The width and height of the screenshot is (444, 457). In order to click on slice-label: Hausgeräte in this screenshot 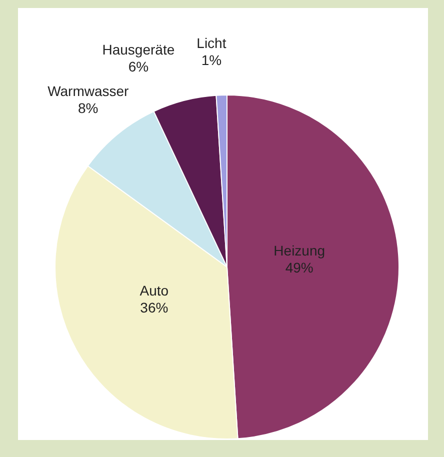, I will do `click(138, 50)`.